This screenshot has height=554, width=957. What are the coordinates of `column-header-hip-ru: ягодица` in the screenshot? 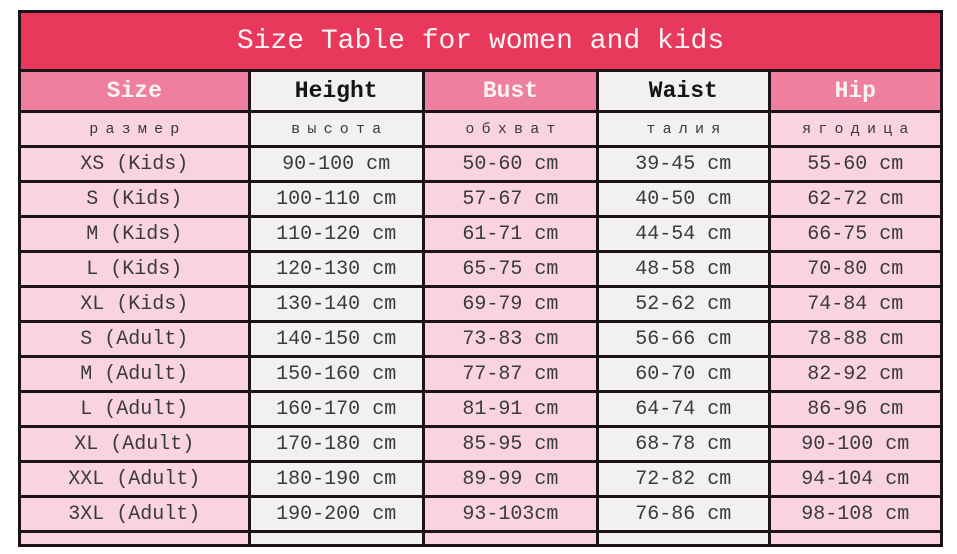 It's located at (855, 129).